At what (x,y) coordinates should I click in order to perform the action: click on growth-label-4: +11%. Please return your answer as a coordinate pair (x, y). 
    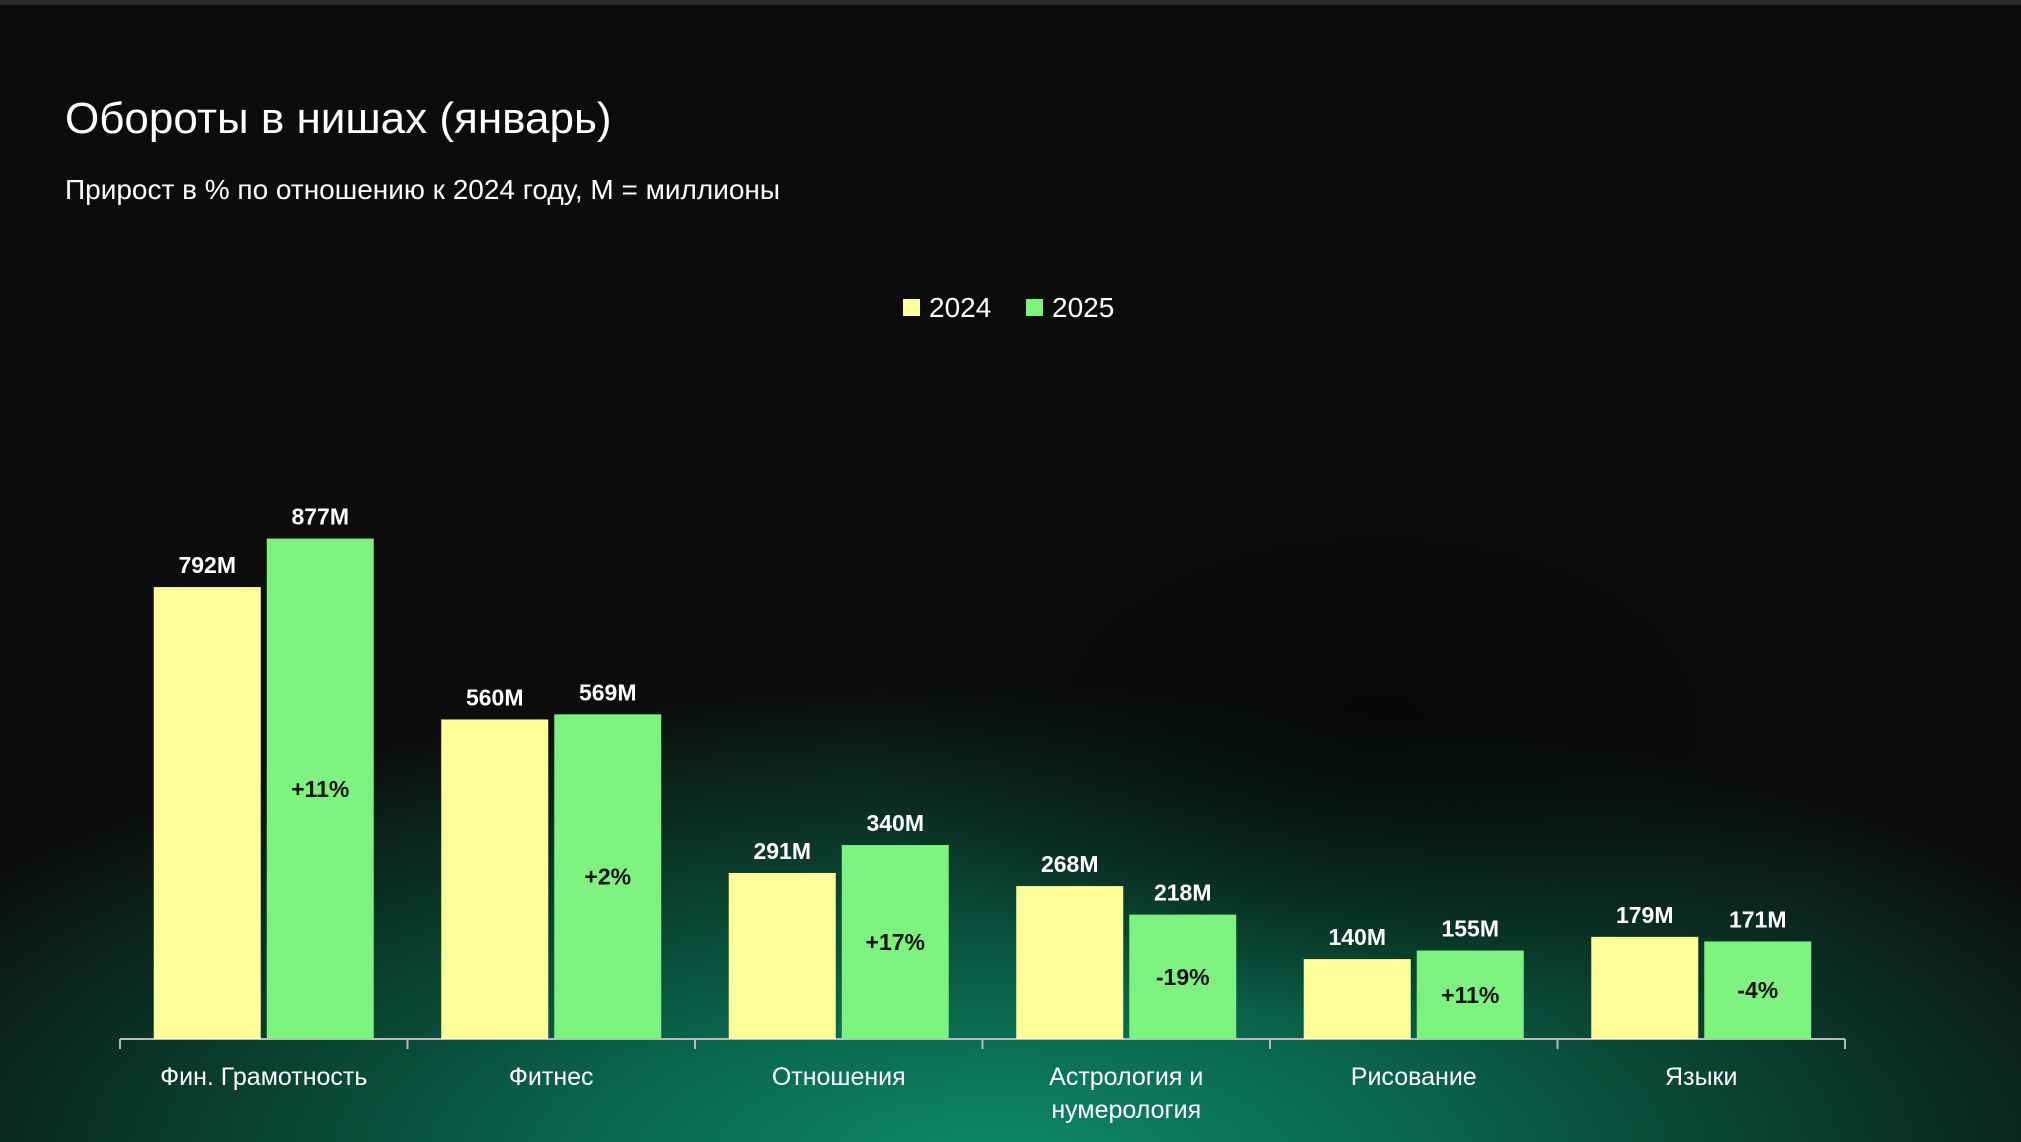
    Looking at the image, I should click on (1470, 995).